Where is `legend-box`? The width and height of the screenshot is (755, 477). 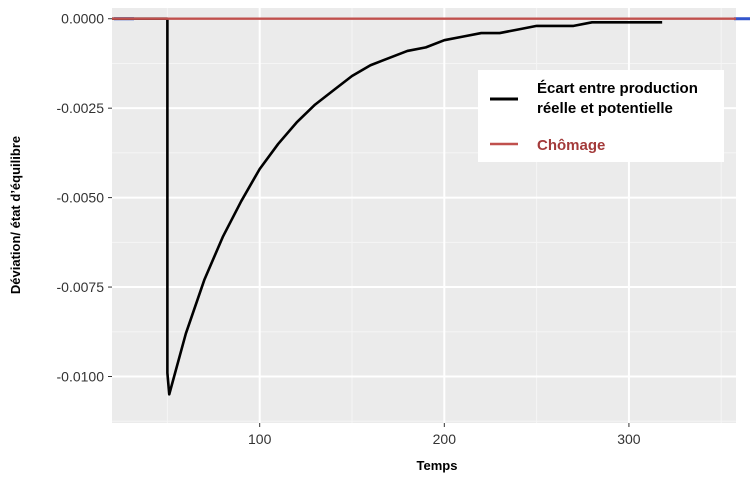 legend-box is located at coordinates (601, 116).